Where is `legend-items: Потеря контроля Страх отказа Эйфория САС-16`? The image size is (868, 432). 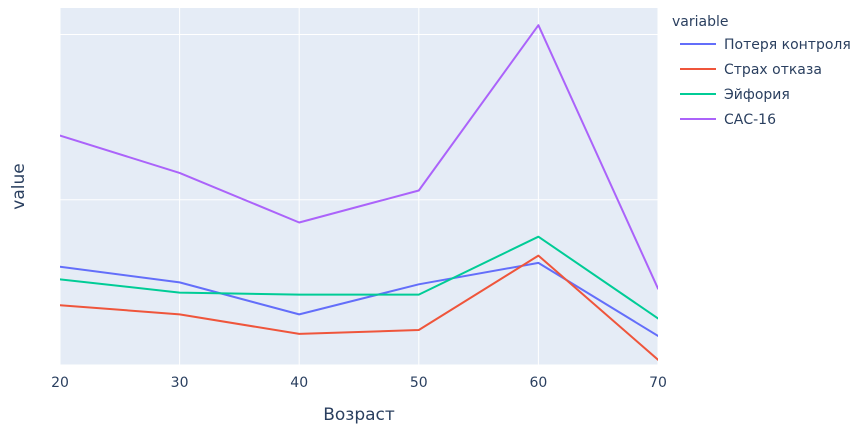 legend-items: Потеря контроля Страх отказа Эйфория САС-16 is located at coordinates (765, 82).